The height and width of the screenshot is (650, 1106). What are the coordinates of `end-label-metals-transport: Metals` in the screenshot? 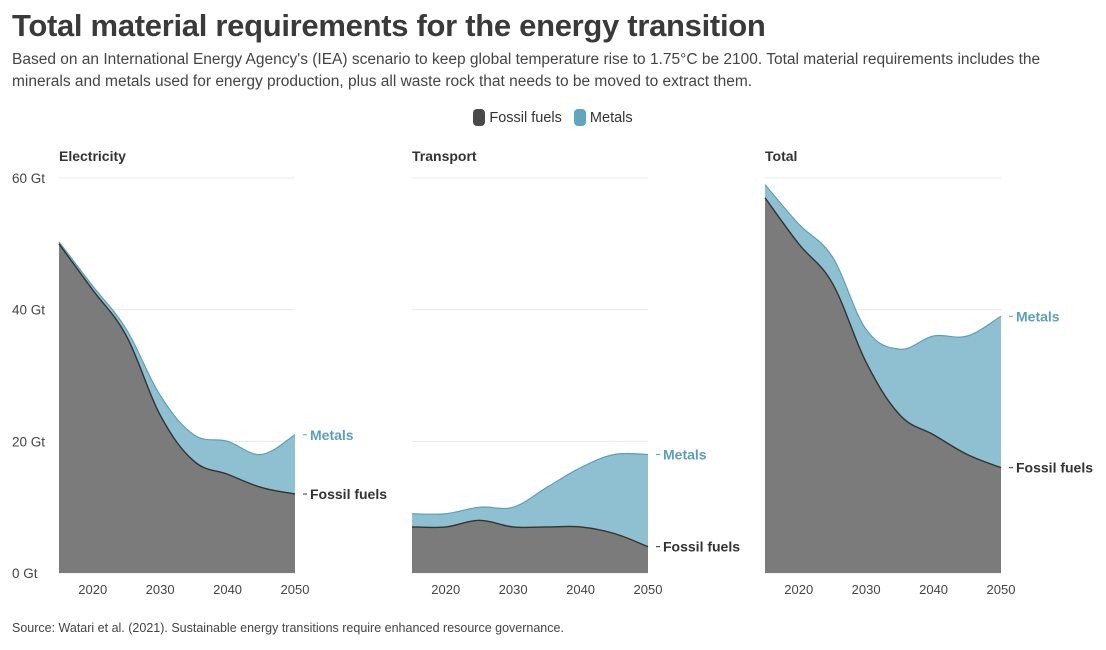 It's located at (685, 455).